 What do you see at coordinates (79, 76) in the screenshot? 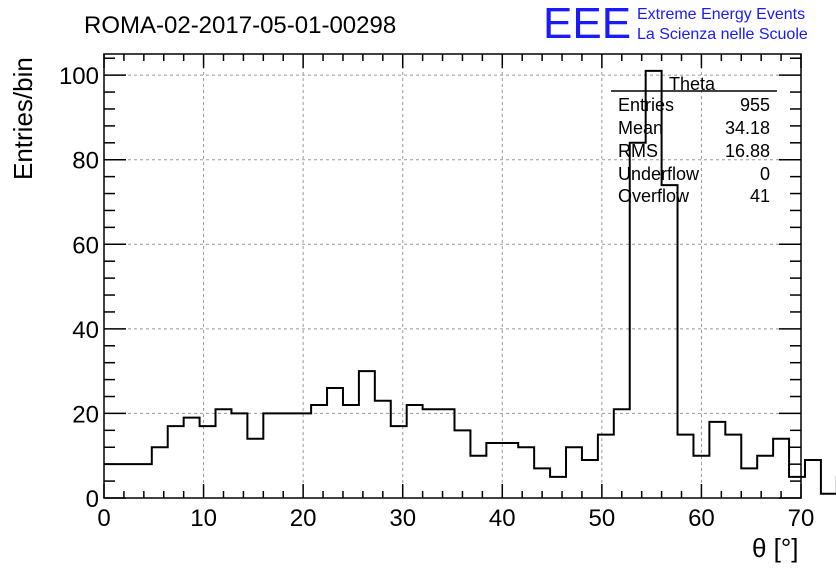
I see `y-tick-label: 100` at bounding box center [79, 76].